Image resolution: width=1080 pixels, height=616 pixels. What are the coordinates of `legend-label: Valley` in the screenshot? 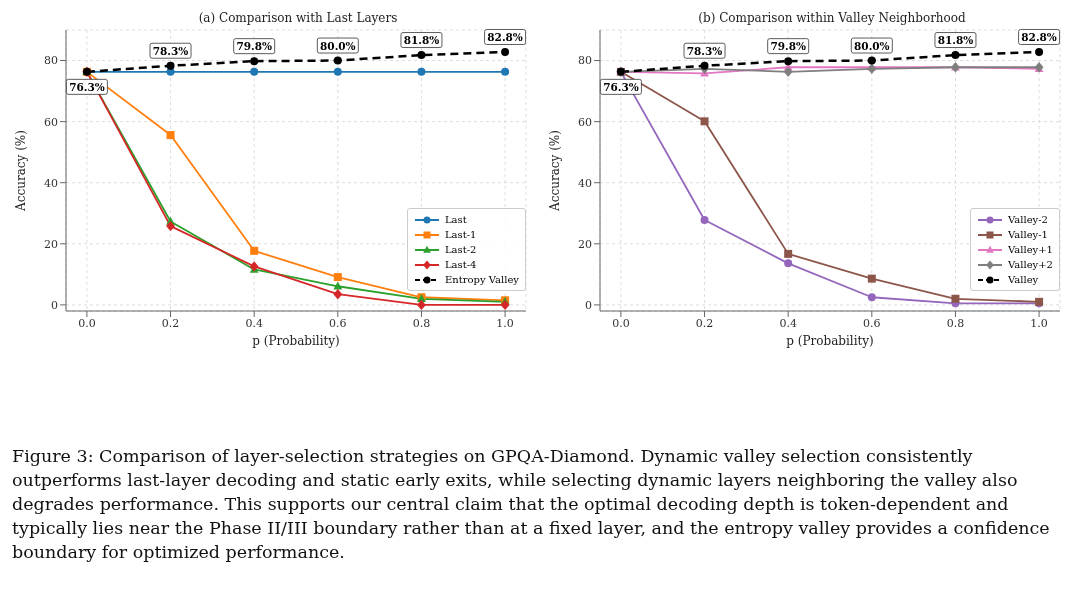 It's located at (1023, 279).